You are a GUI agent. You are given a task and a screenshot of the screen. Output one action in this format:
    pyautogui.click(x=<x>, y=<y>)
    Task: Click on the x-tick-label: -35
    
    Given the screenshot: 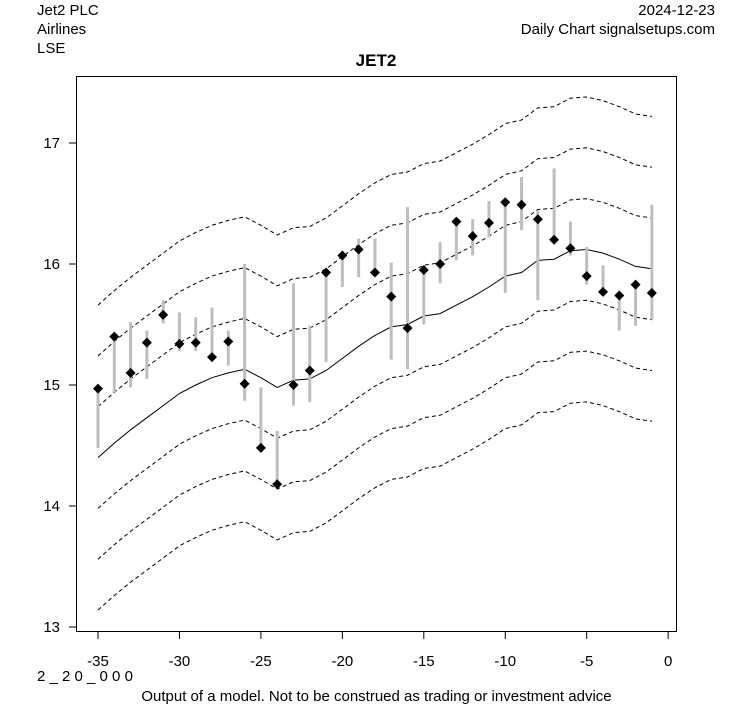 What is the action you would take?
    pyautogui.click(x=98, y=661)
    